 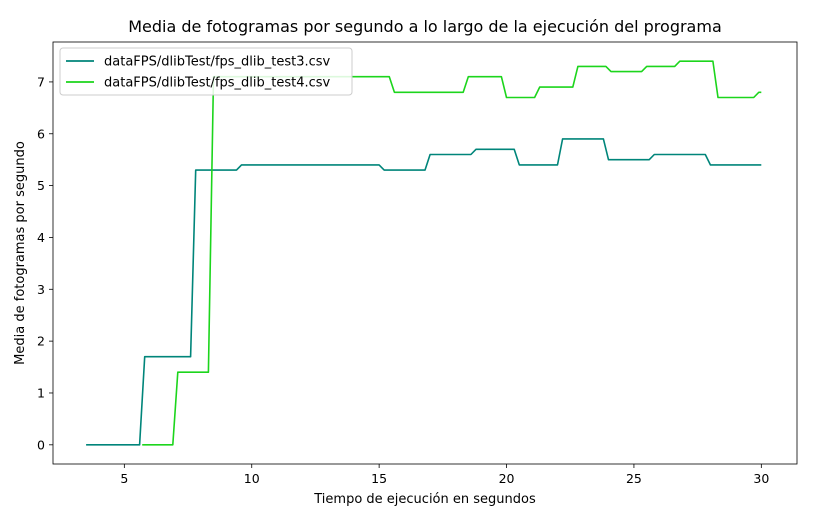 I want to click on y-tick-label: 1, so click(x=41, y=392).